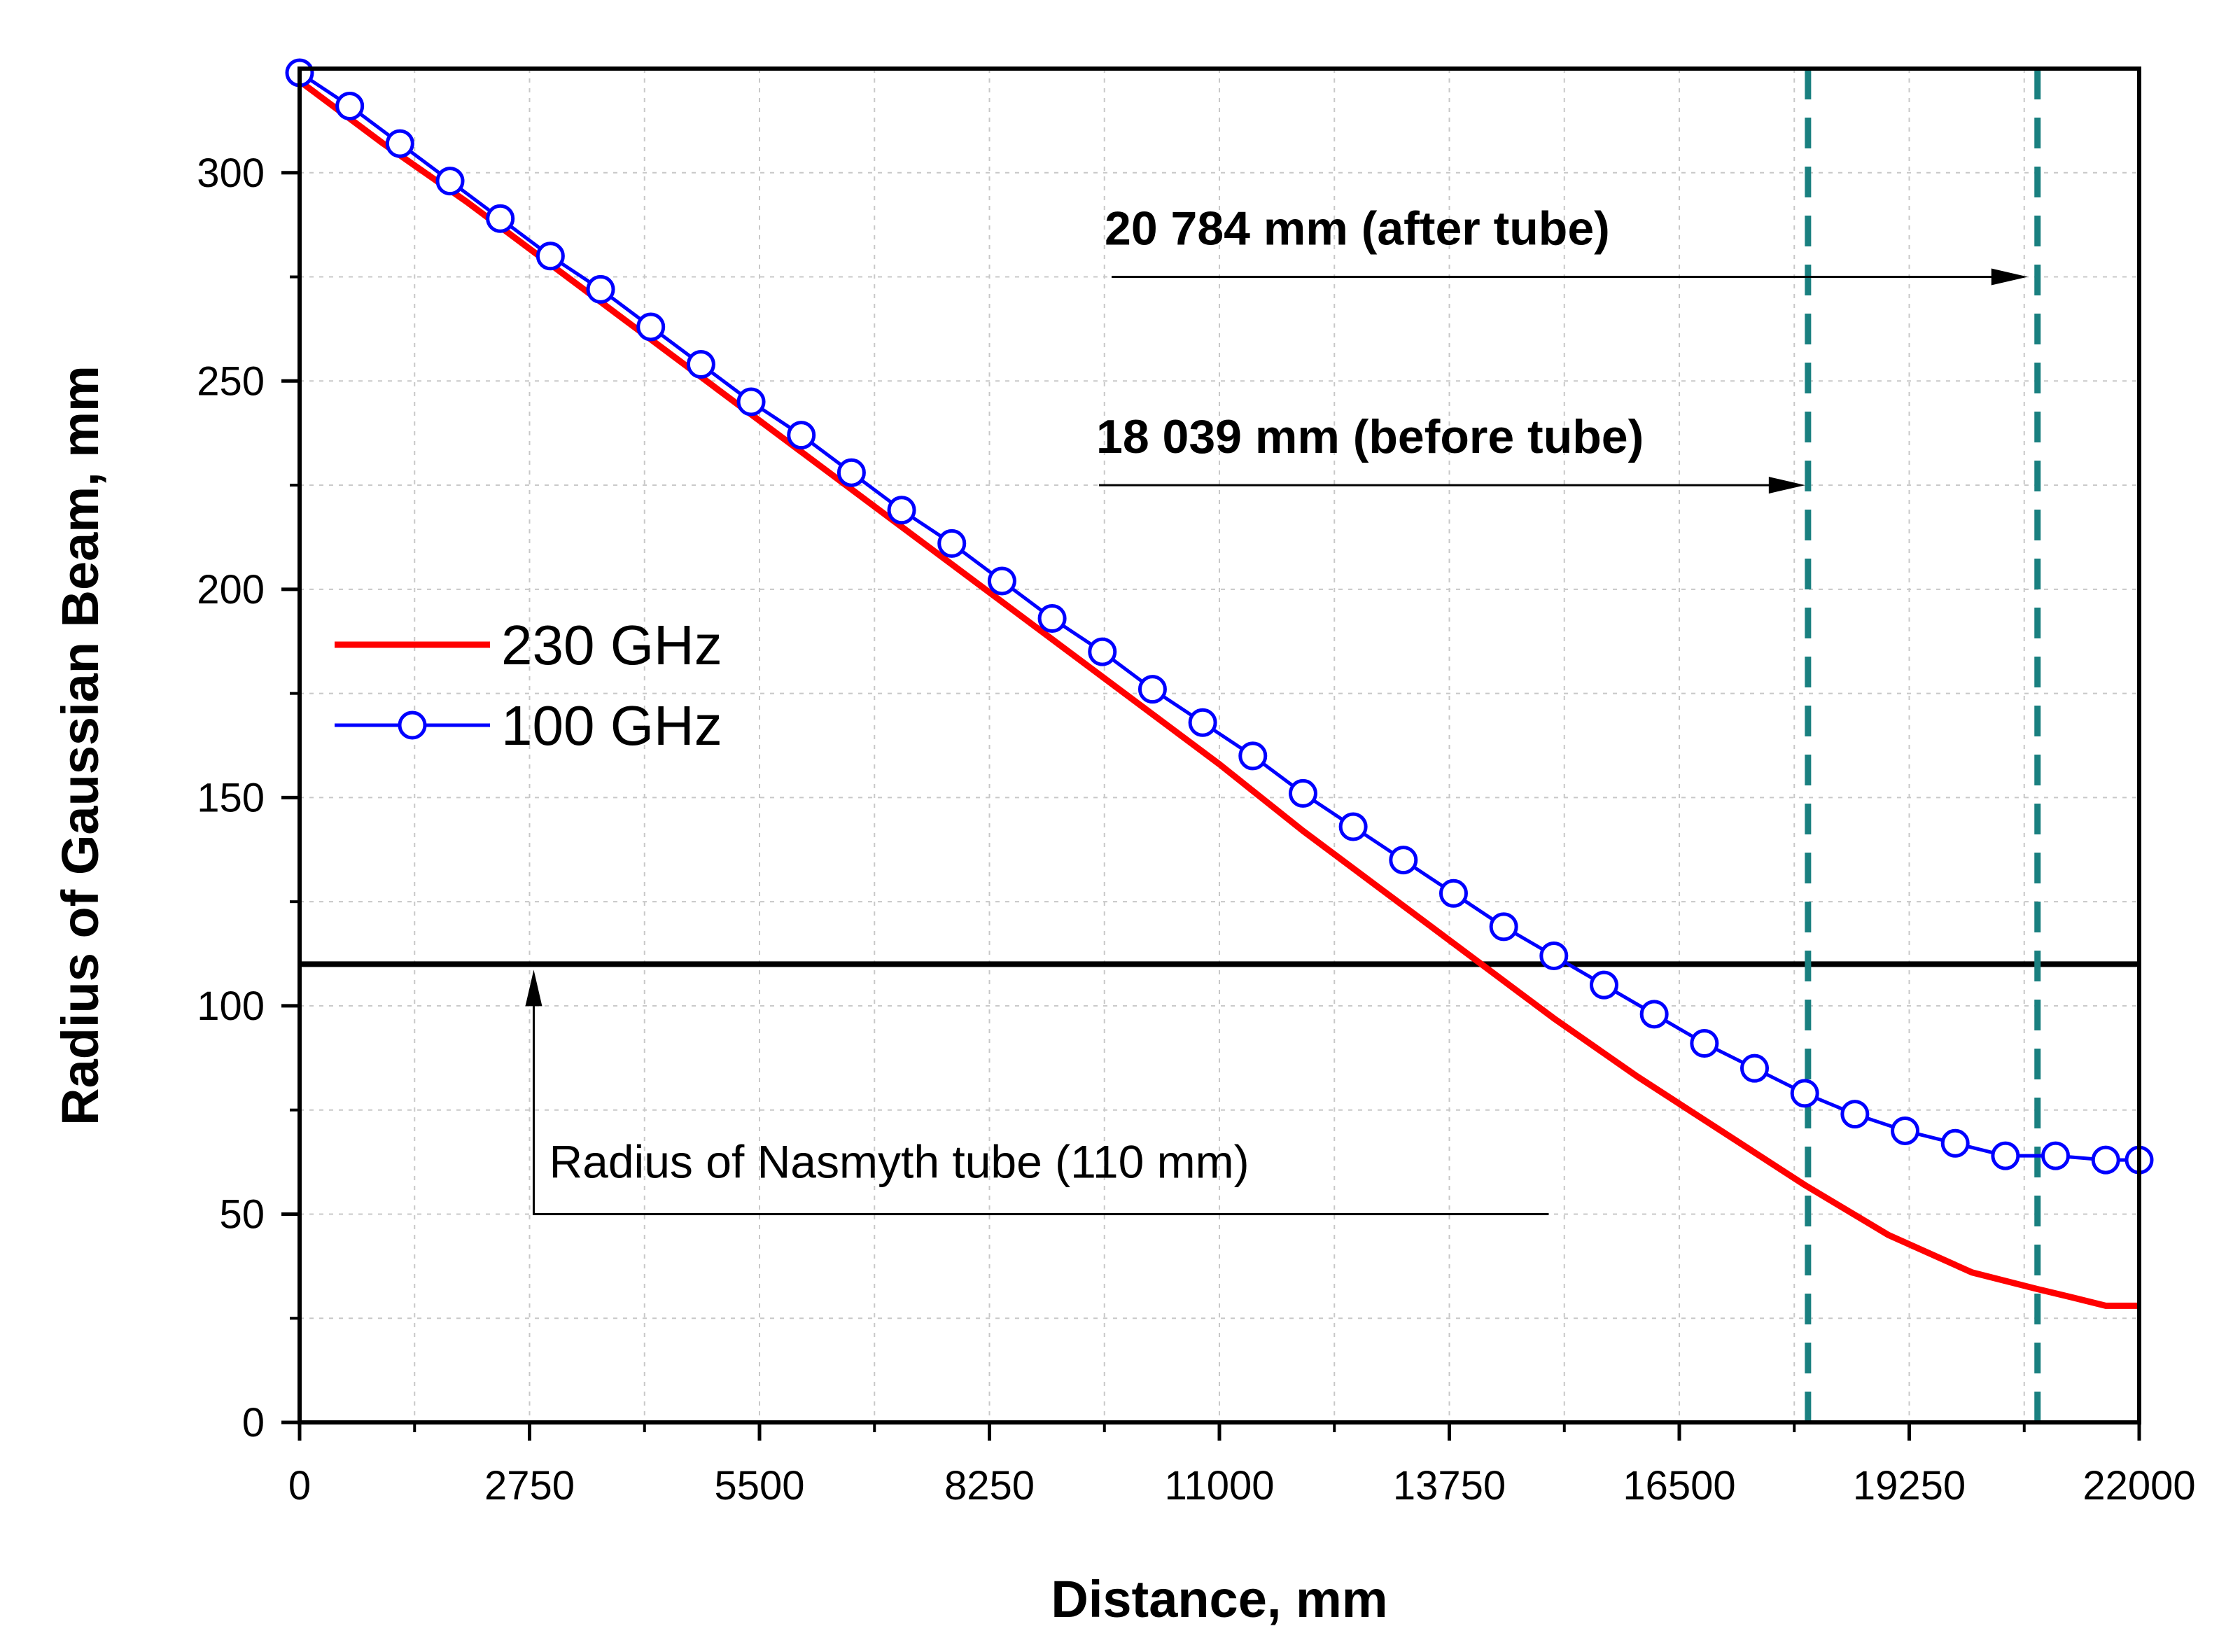 The width and height of the screenshot is (2240, 1652). I want to click on annotation-before-tube: 18 039 mm (before tube), so click(1370, 436).